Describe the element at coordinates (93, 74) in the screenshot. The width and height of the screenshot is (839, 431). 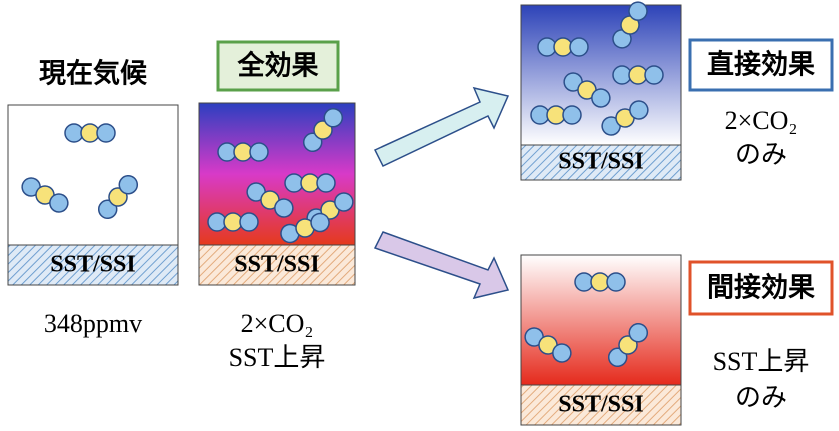
I see `panel-title: 現在気候` at that location.